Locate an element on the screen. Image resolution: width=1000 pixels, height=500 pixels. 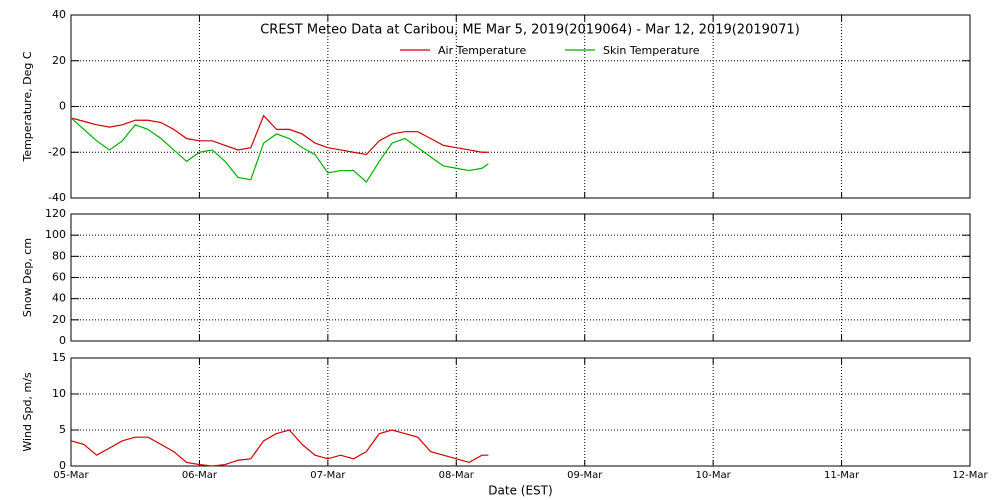
y-tick-label: 100 is located at coordinates (55, 234).